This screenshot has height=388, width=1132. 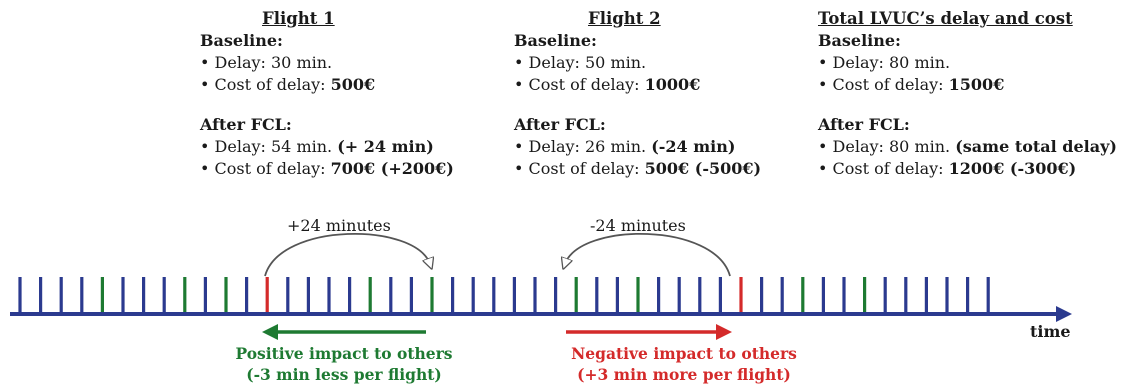 I want to click on flight2-baseline-cost-label: • Cost of delay:, so click(x=579, y=84).